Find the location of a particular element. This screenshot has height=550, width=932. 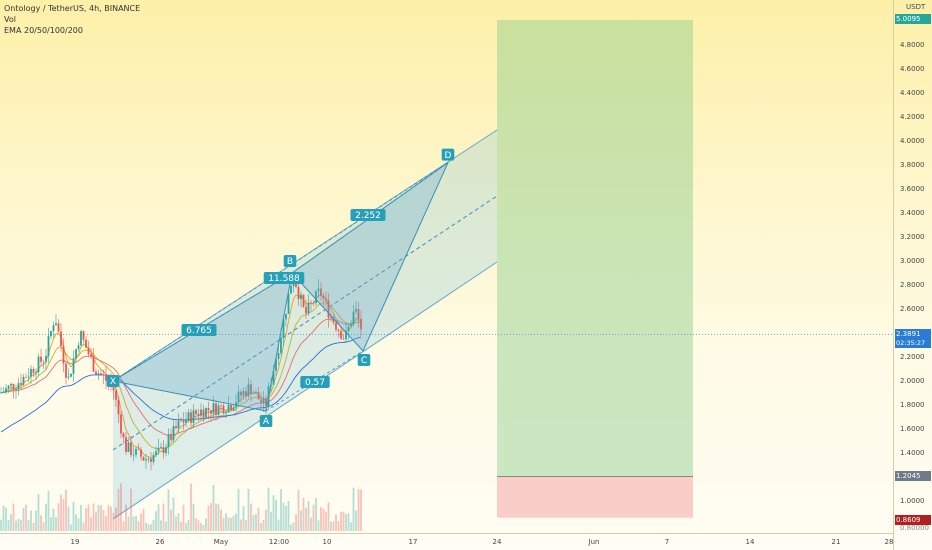

pattern-point-d: D is located at coordinates (448, 156).